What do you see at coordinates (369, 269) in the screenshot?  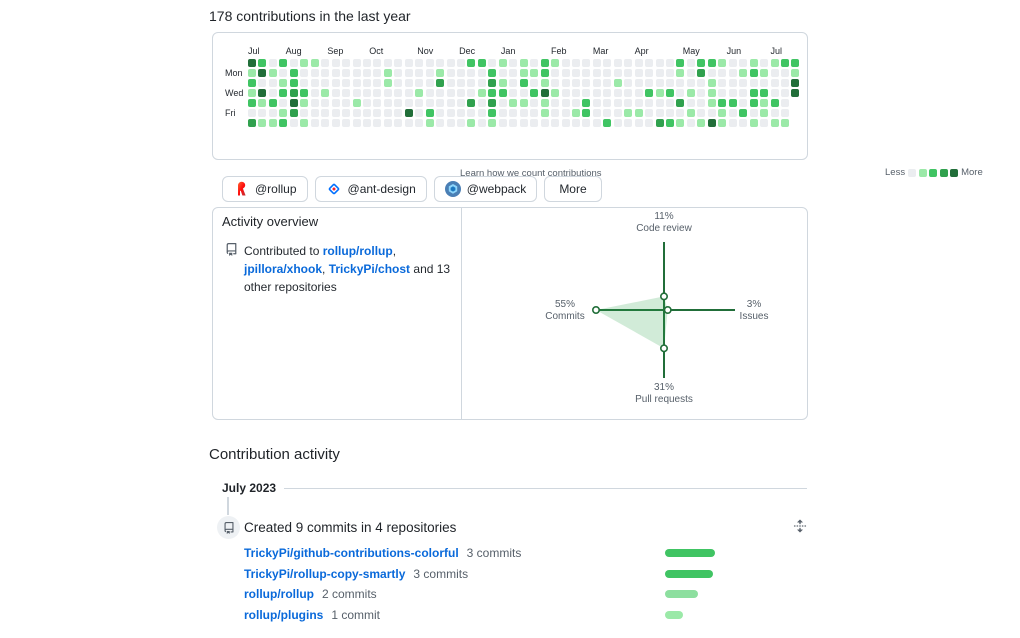 I see `contributed-repo-link: TrickyPi/chost` at bounding box center [369, 269].